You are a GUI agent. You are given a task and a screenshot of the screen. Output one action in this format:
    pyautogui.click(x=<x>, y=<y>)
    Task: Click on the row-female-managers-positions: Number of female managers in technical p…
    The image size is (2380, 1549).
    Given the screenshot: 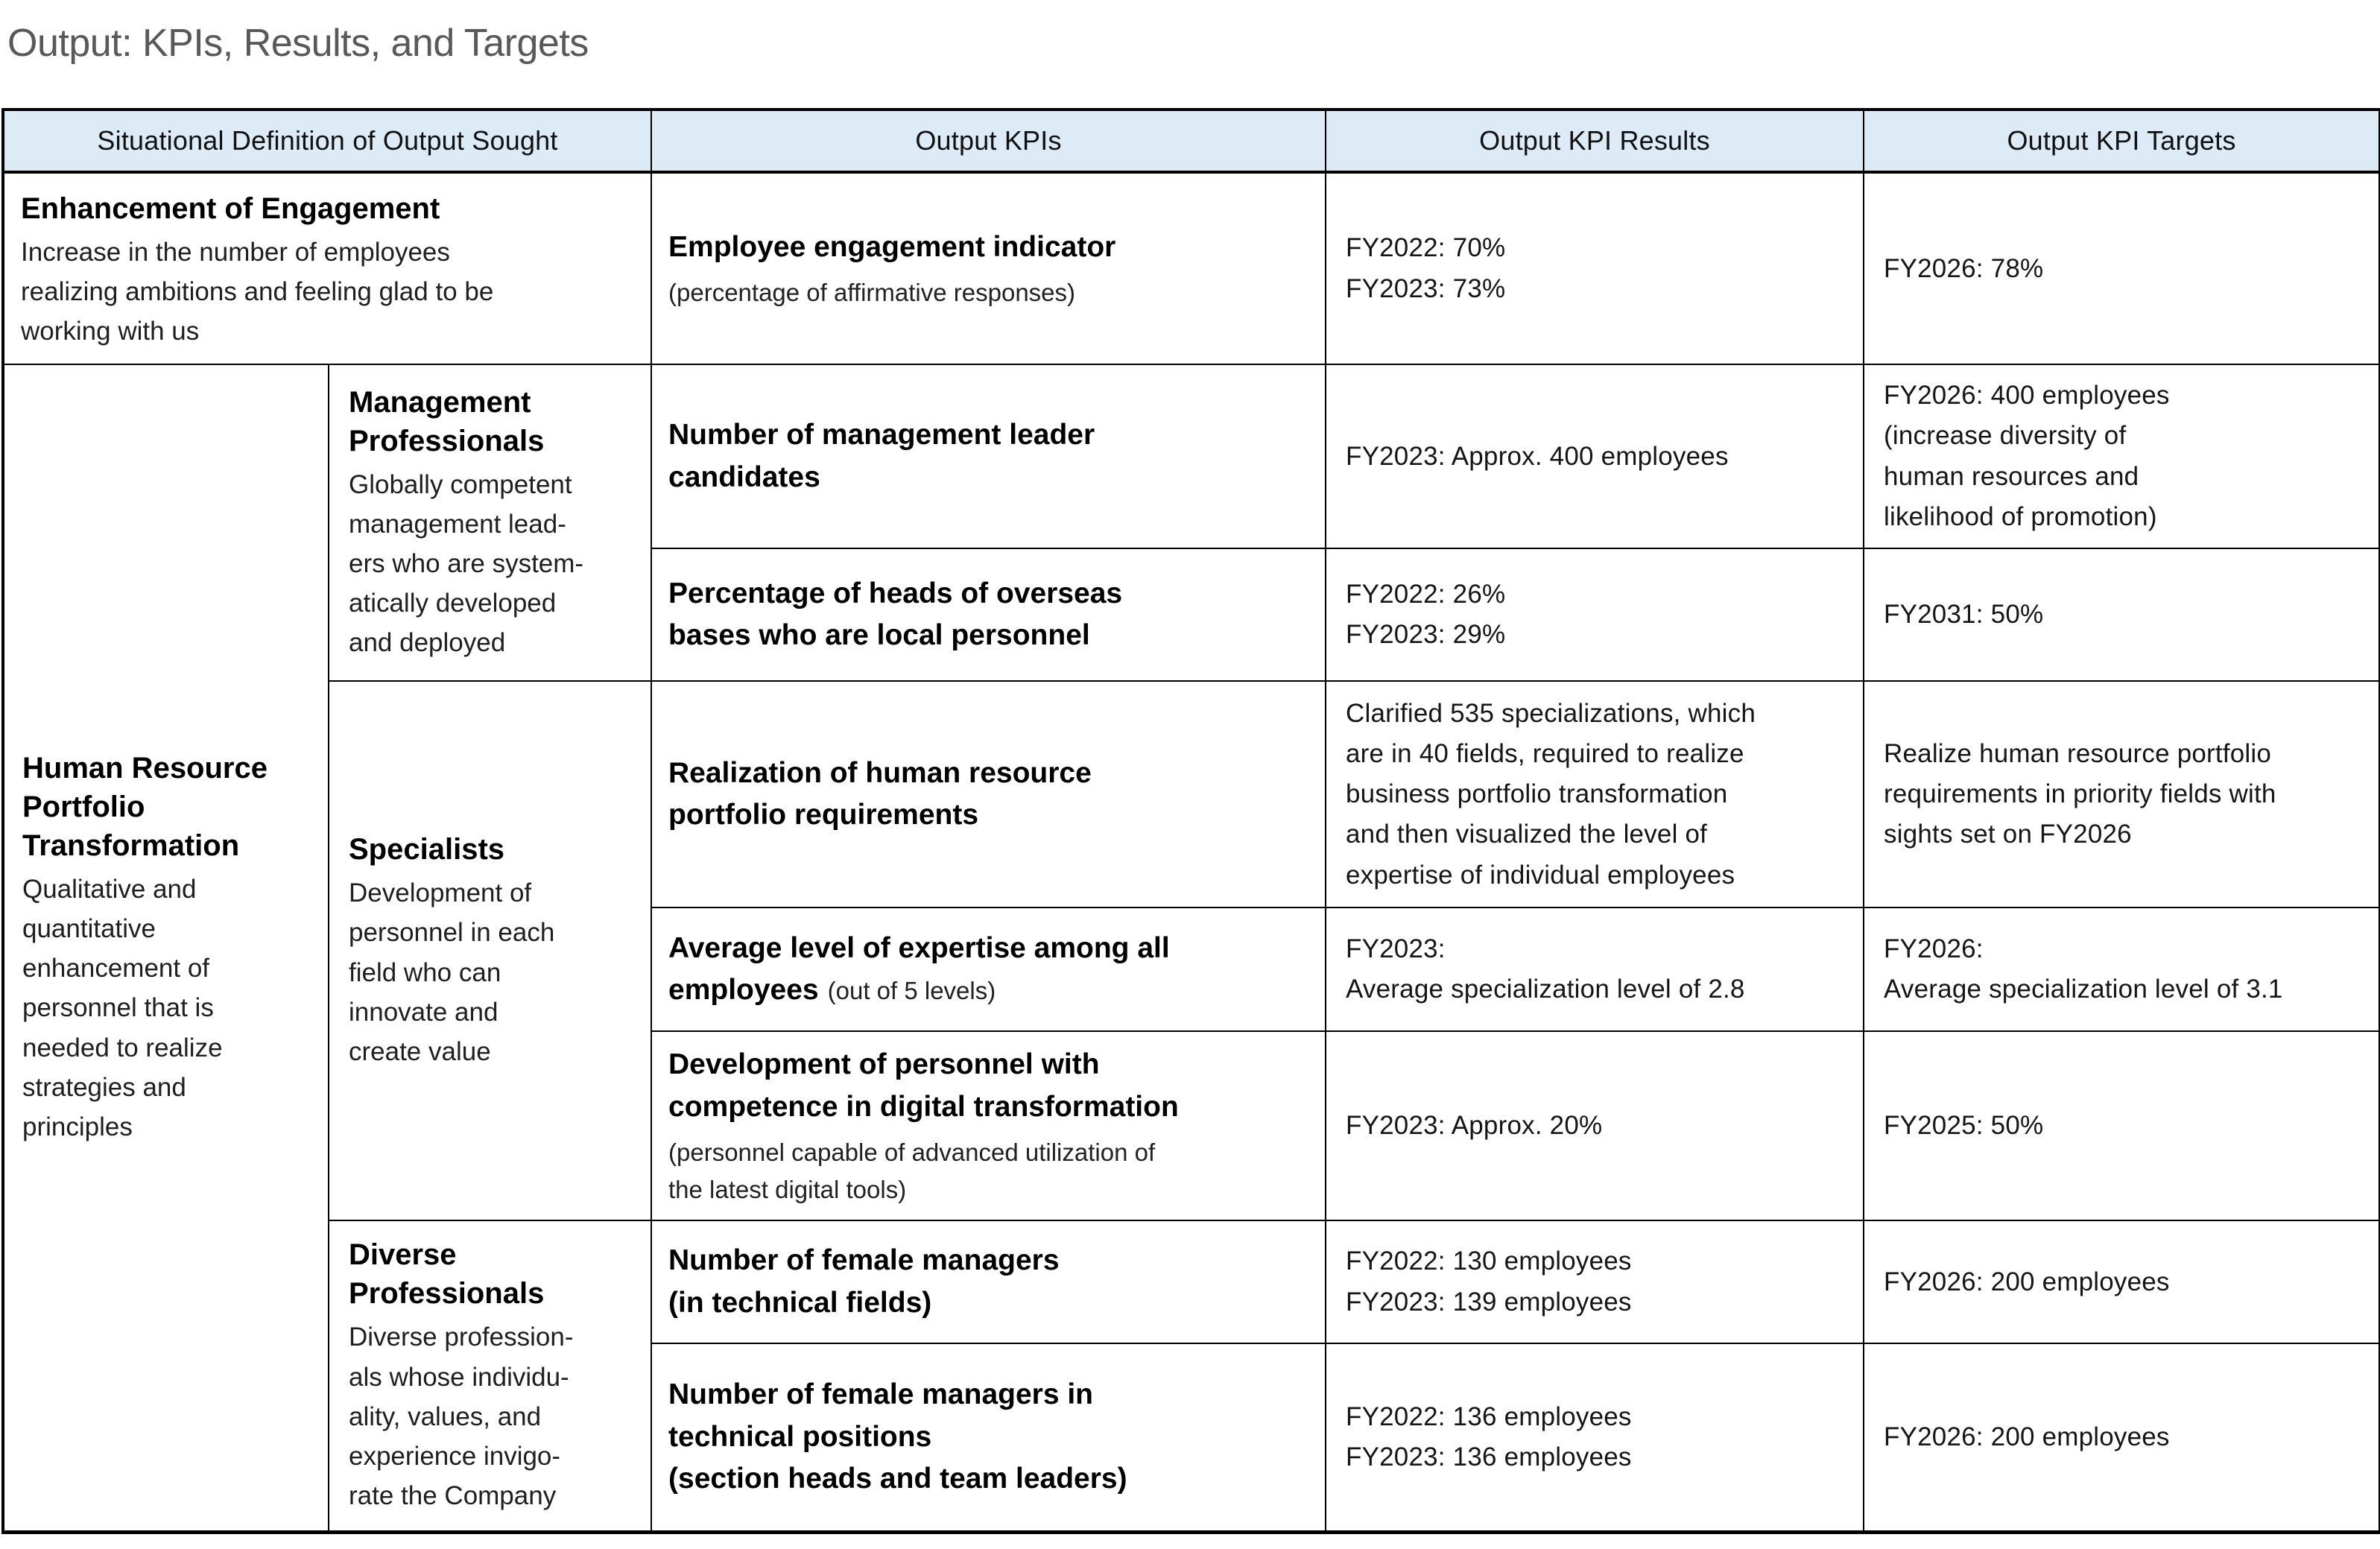 What is the action you would take?
    pyautogui.click(x=1191, y=1438)
    